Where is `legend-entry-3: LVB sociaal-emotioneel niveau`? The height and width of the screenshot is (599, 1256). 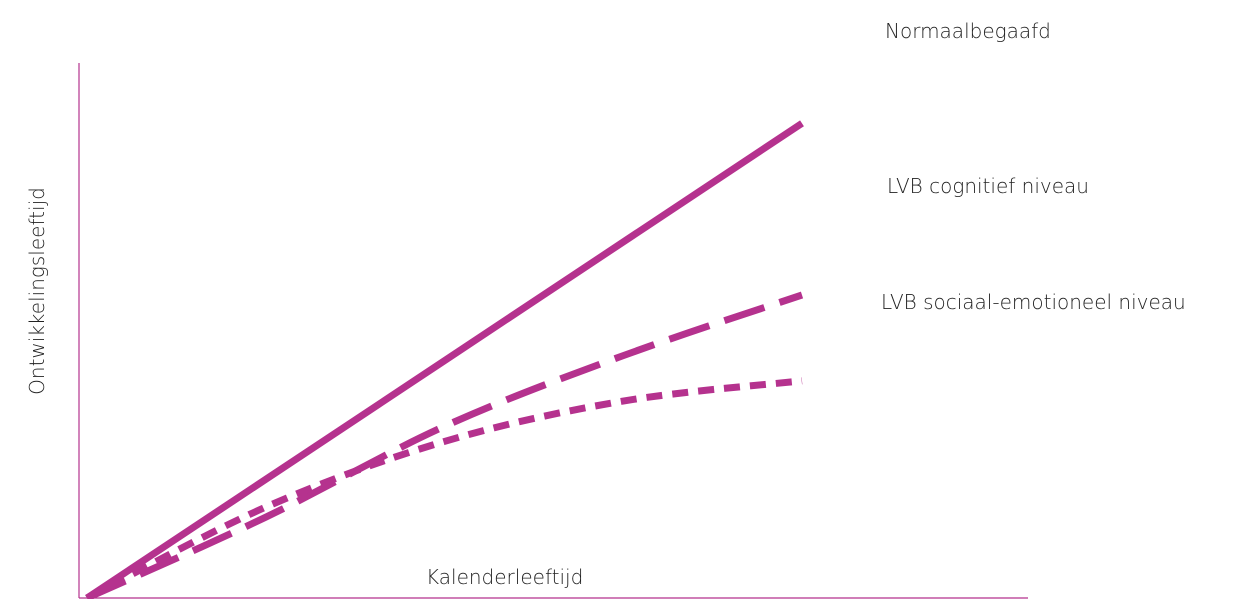 legend-entry-3: LVB sociaal-emotioneel niveau is located at coordinates (1033, 302).